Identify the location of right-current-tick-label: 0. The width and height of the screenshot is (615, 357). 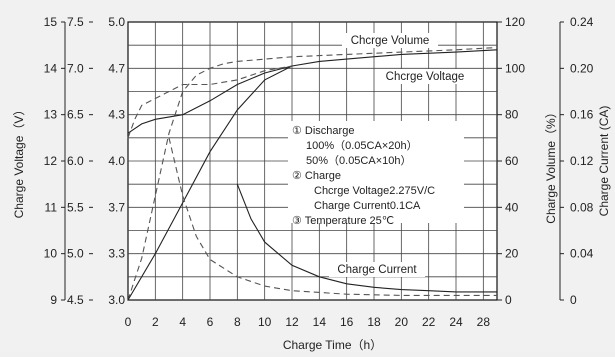
(573, 300).